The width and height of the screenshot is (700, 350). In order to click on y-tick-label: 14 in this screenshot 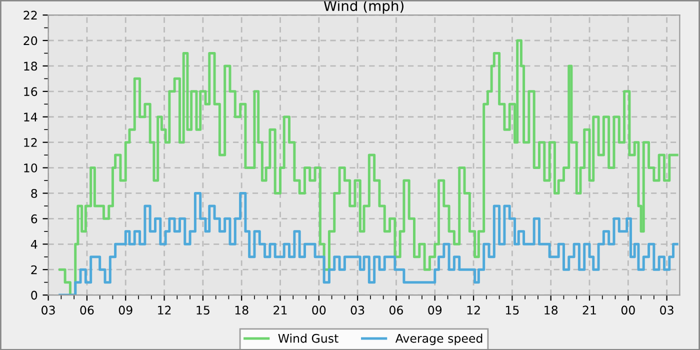, I will do `click(31, 117)`.